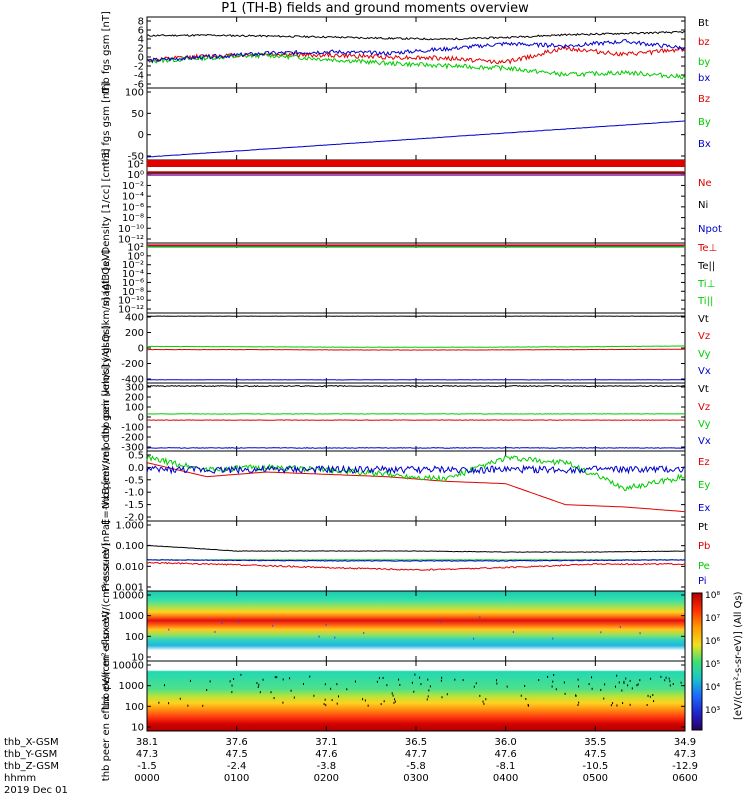 This screenshot has height=800, width=750. What do you see at coordinates (685, 778) in the screenshot?
I see `ephemeris-value: 0600` at bounding box center [685, 778].